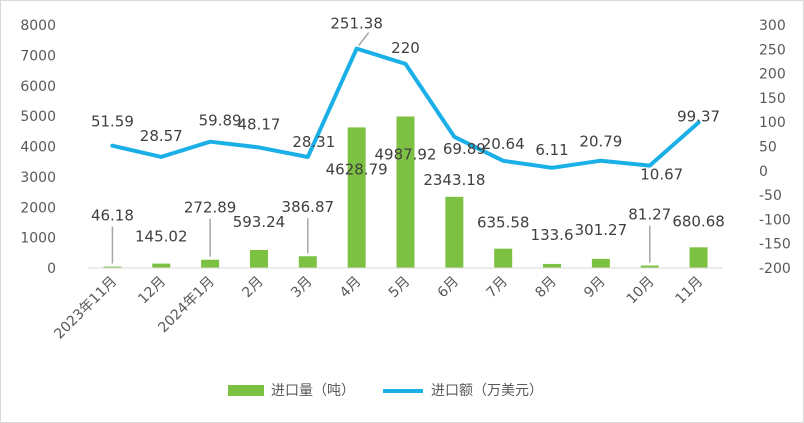 The height and width of the screenshot is (423, 804). Describe the element at coordinates (38, 87) in the screenshot. I see `left-axis-tick-label: 6000` at that location.